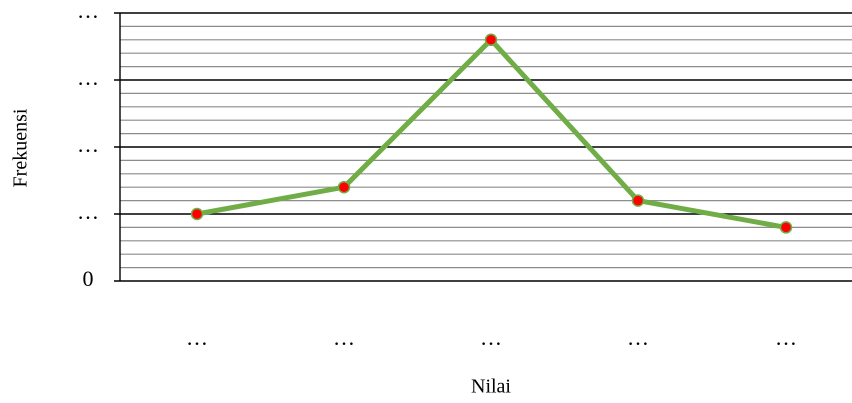  Describe the element at coordinates (88, 278) in the screenshot. I see `y-tick-label: 0` at that location.